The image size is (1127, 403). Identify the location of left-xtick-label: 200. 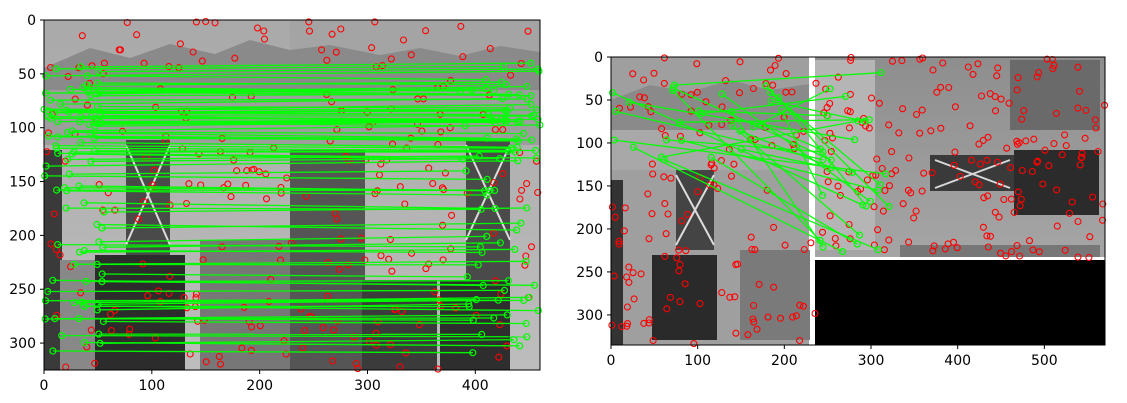
(259, 386).